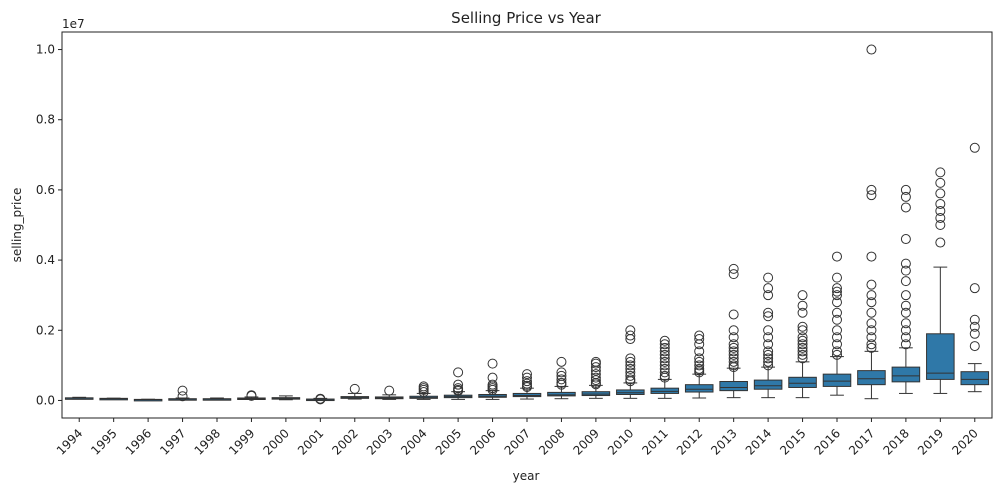 Image resolution: width=1001 pixels, height=491 pixels. What do you see at coordinates (310, 441) in the screenshot?
I see `x-tick-label: 2001` at bounding box center [310, 441].